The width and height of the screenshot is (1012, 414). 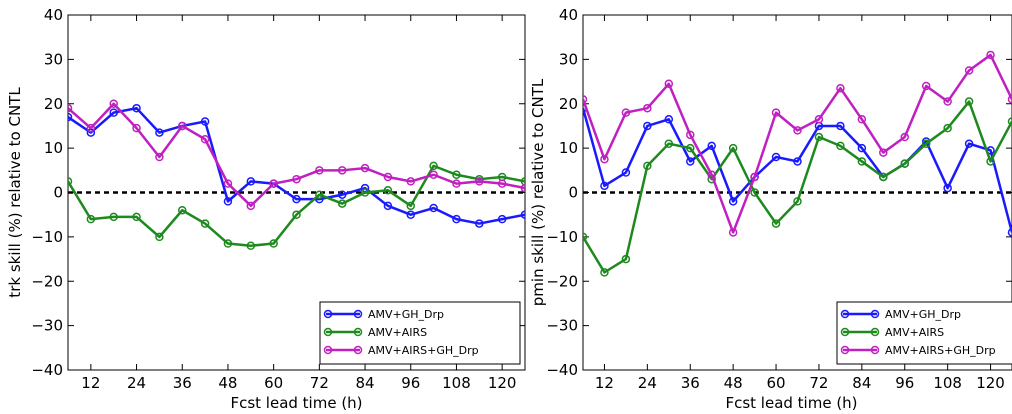 I want to click on legend-label: AMV+AIRS, so click(x=914, y=332).